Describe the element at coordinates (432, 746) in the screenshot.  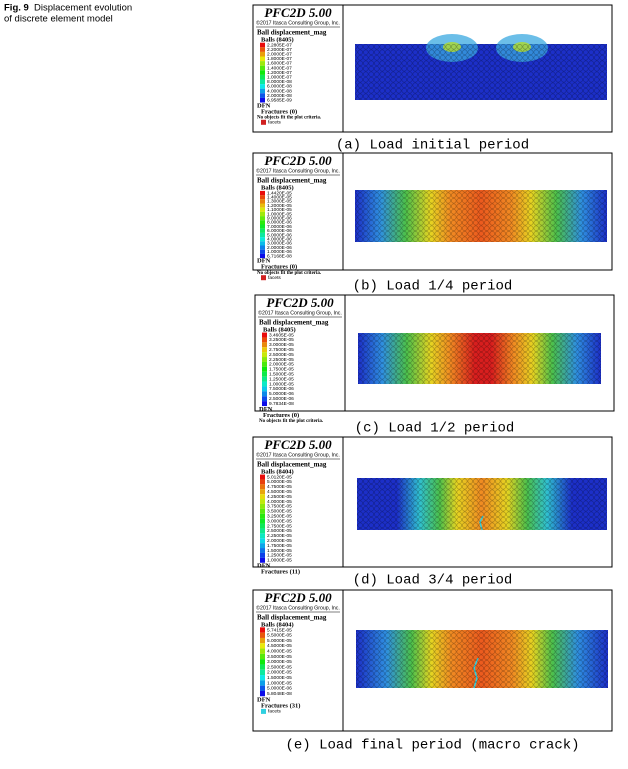
I see `panel-caption: (e) Load final period (macro crack)` at that location.